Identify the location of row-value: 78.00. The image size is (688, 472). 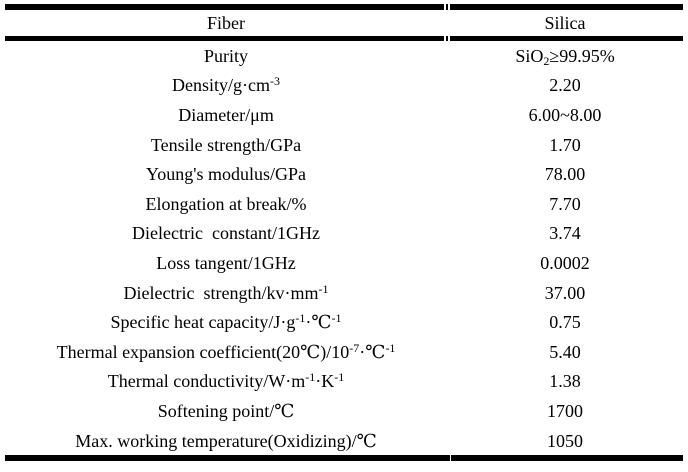
(565, 174).